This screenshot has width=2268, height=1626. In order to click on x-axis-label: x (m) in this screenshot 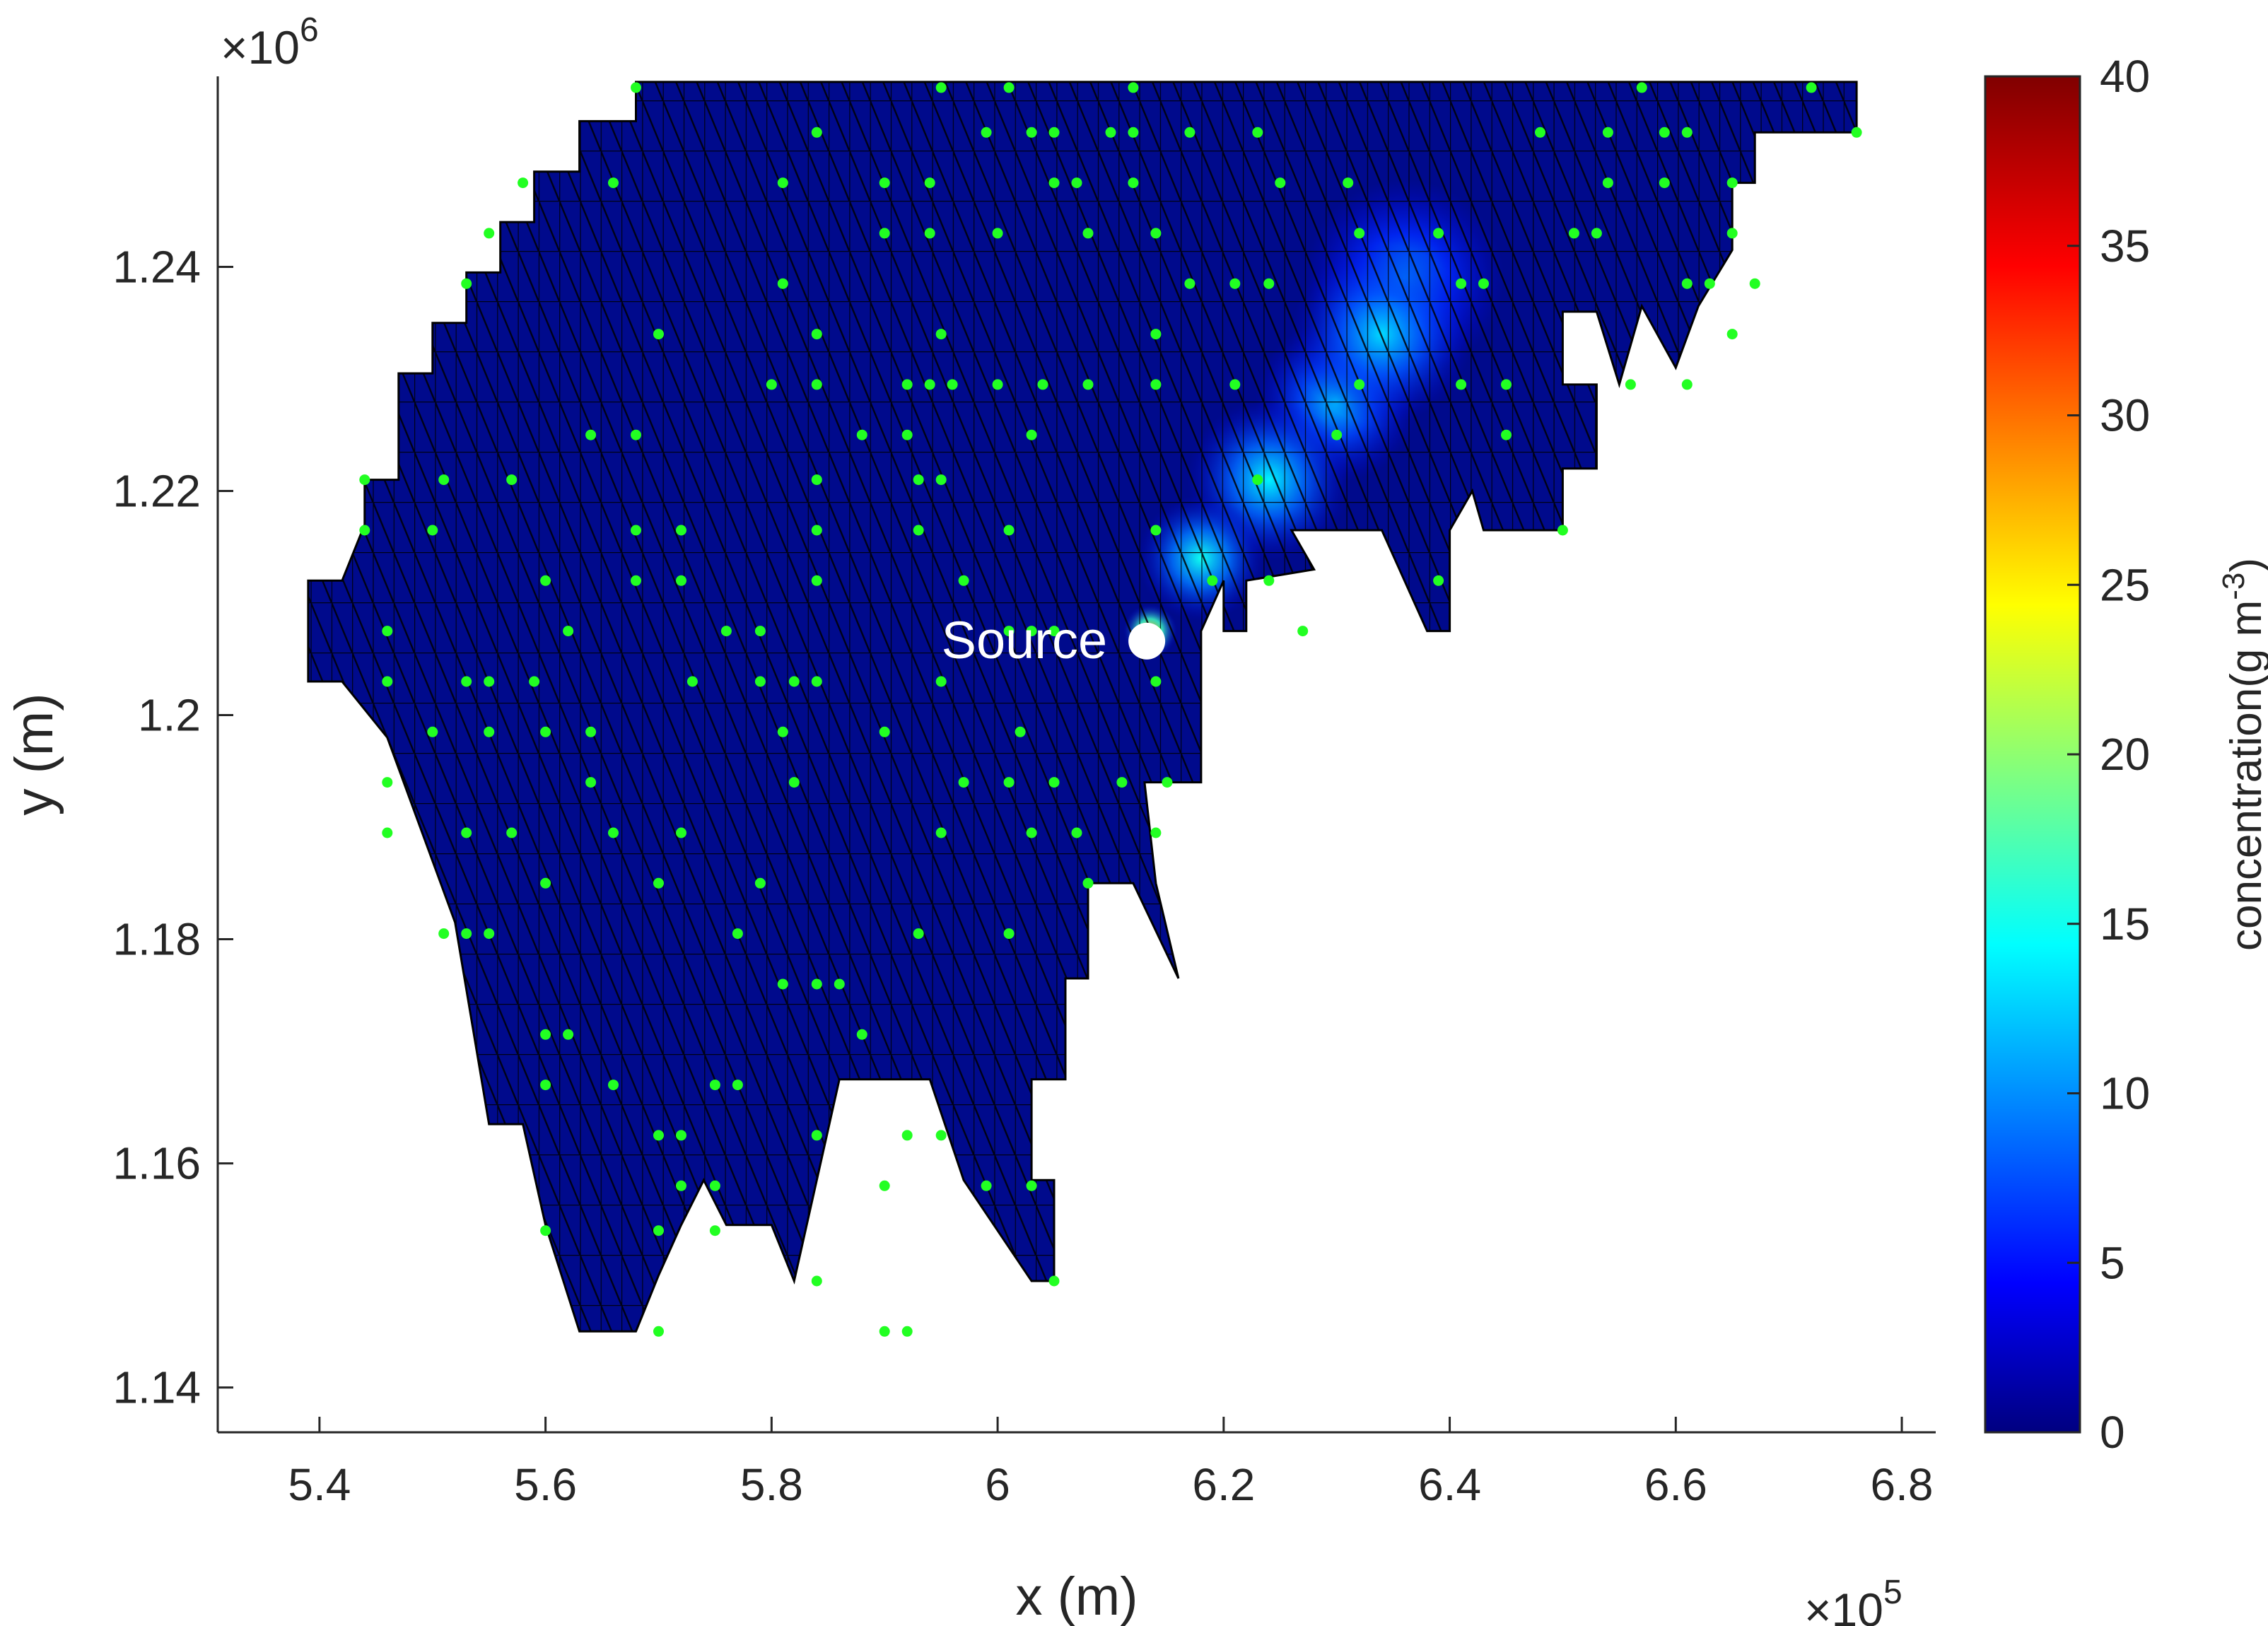, I will do `click(1076, 1596)`.